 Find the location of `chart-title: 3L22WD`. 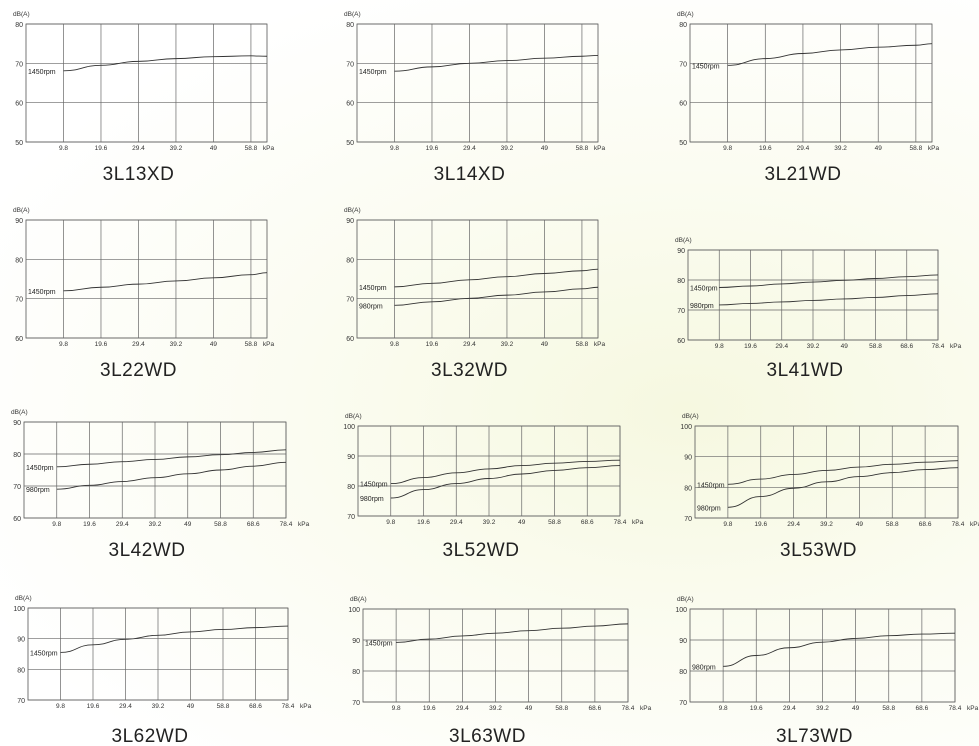

chart-title: 3L22WD is located at coordinates (138, 370).